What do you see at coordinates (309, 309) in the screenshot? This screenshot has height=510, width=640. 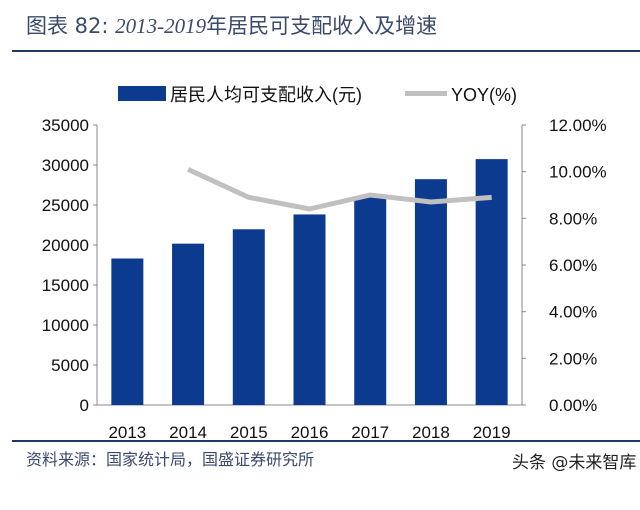 I see `bar-2016` at bounding box center [309, 309].